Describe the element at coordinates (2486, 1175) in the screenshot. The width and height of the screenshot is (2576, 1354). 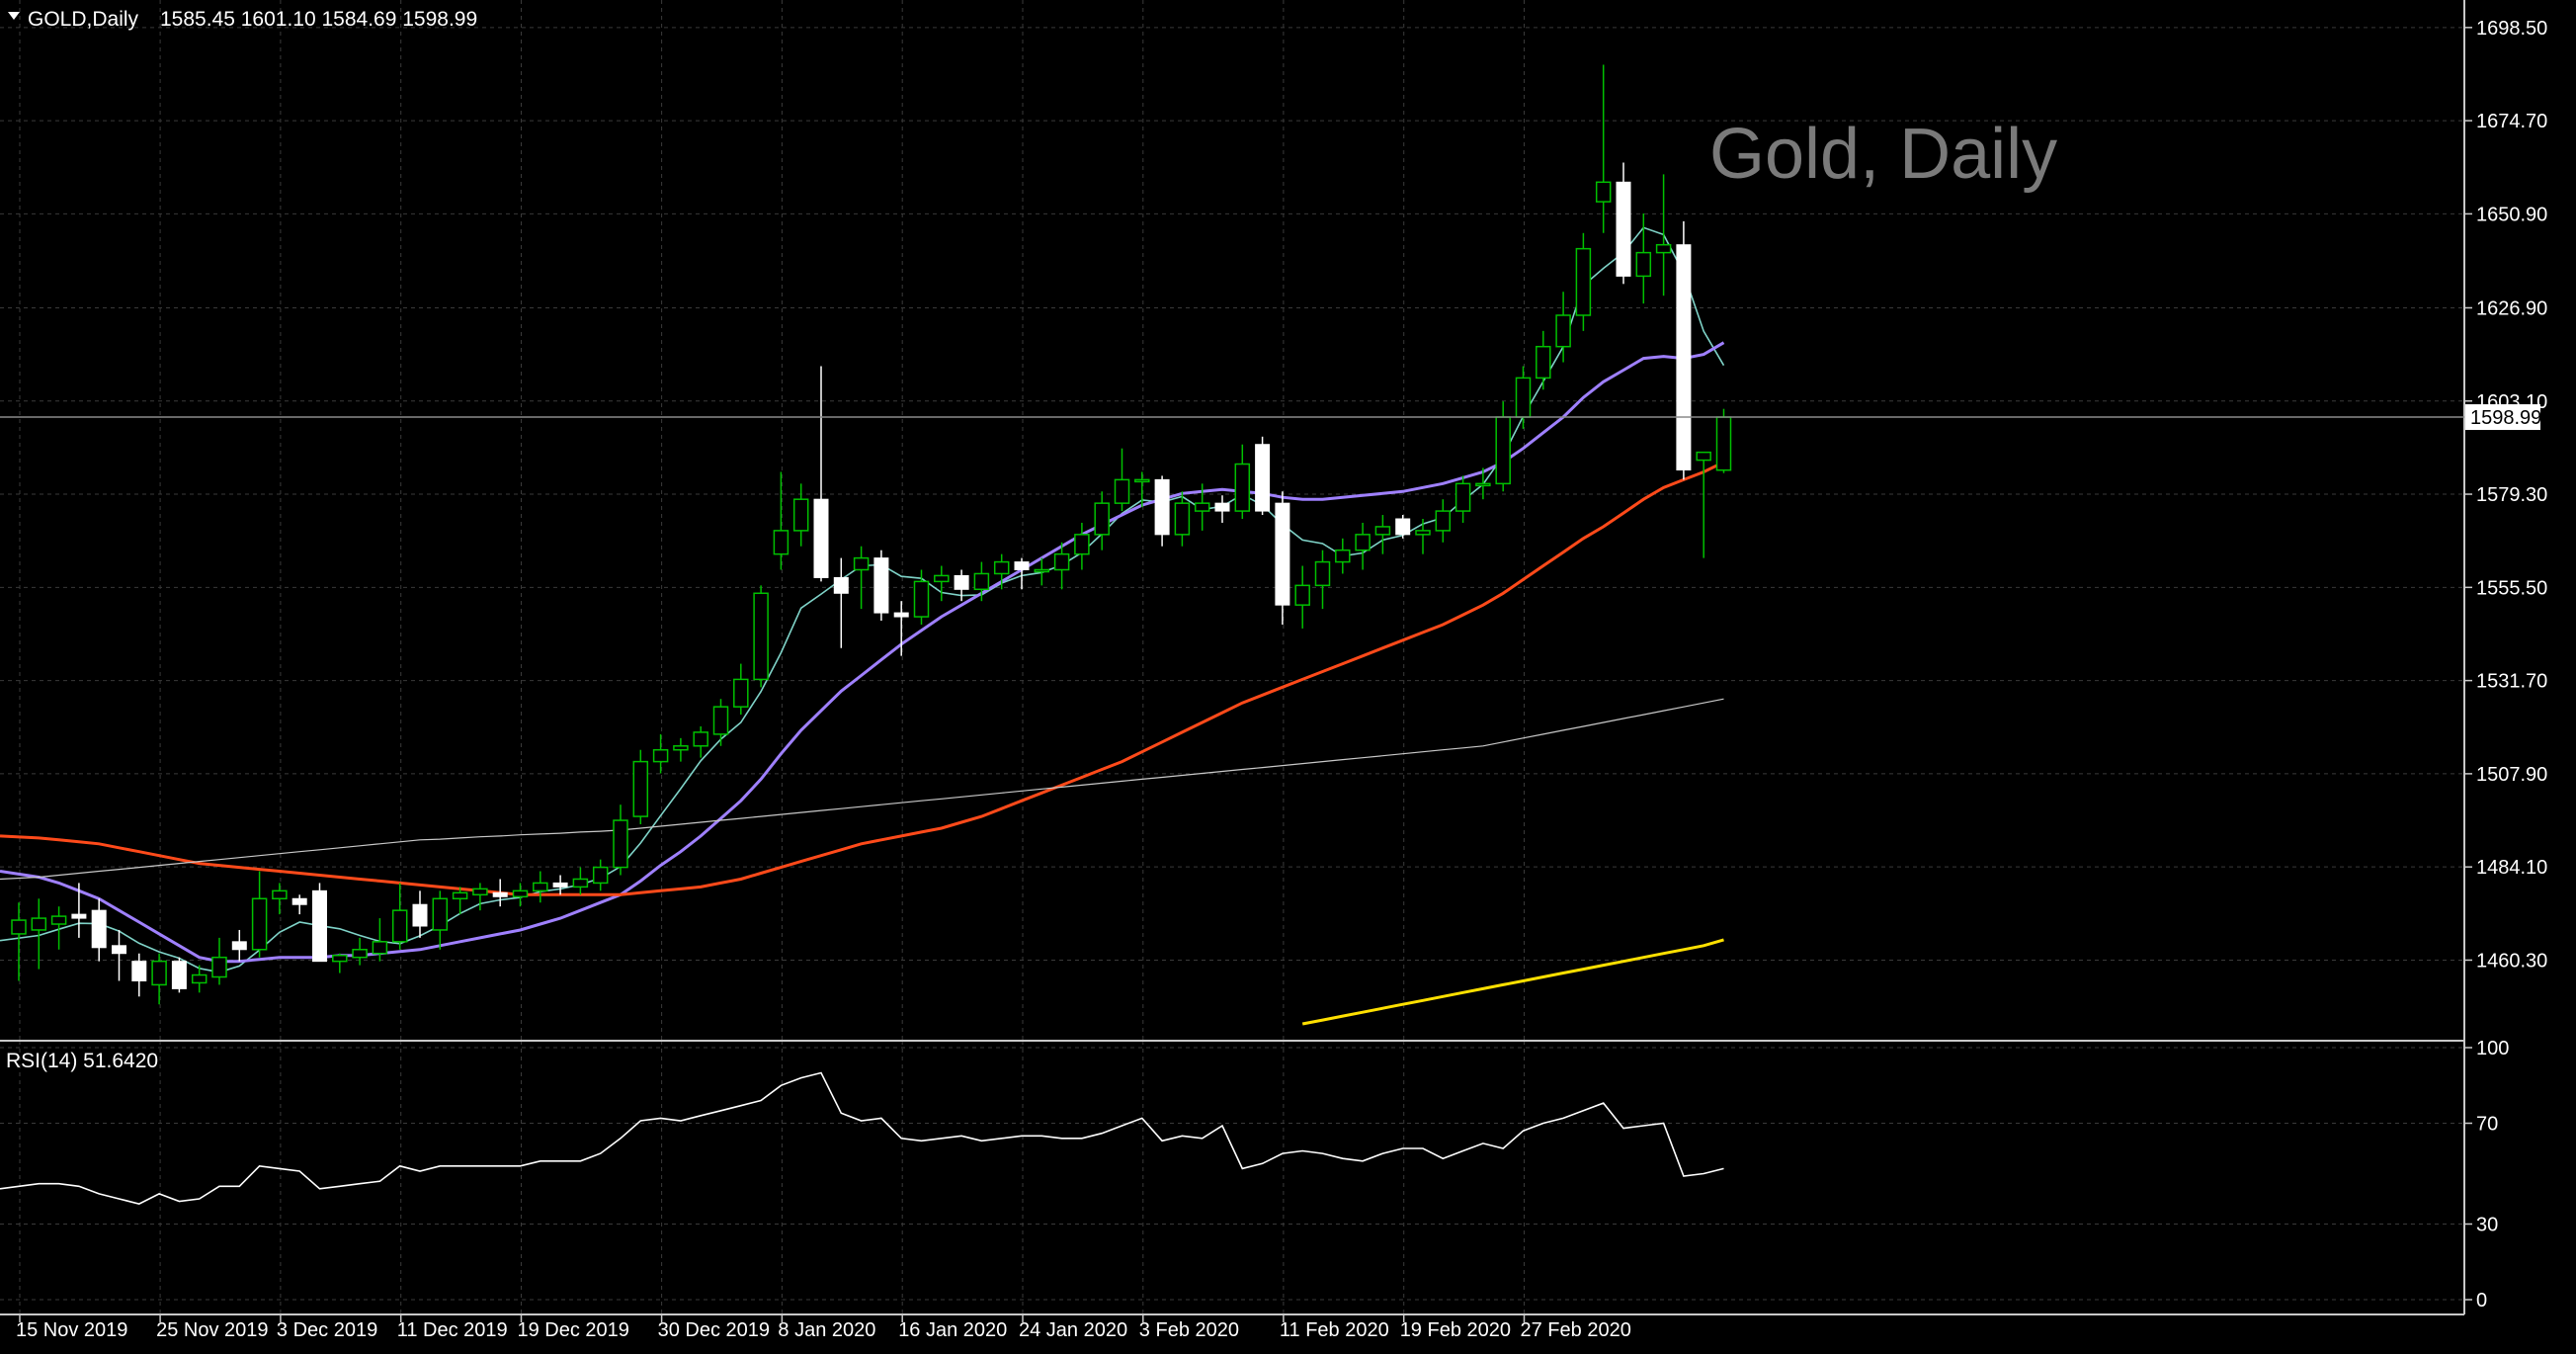
I see `rsi-axis: 100 70 30 0` at that location.